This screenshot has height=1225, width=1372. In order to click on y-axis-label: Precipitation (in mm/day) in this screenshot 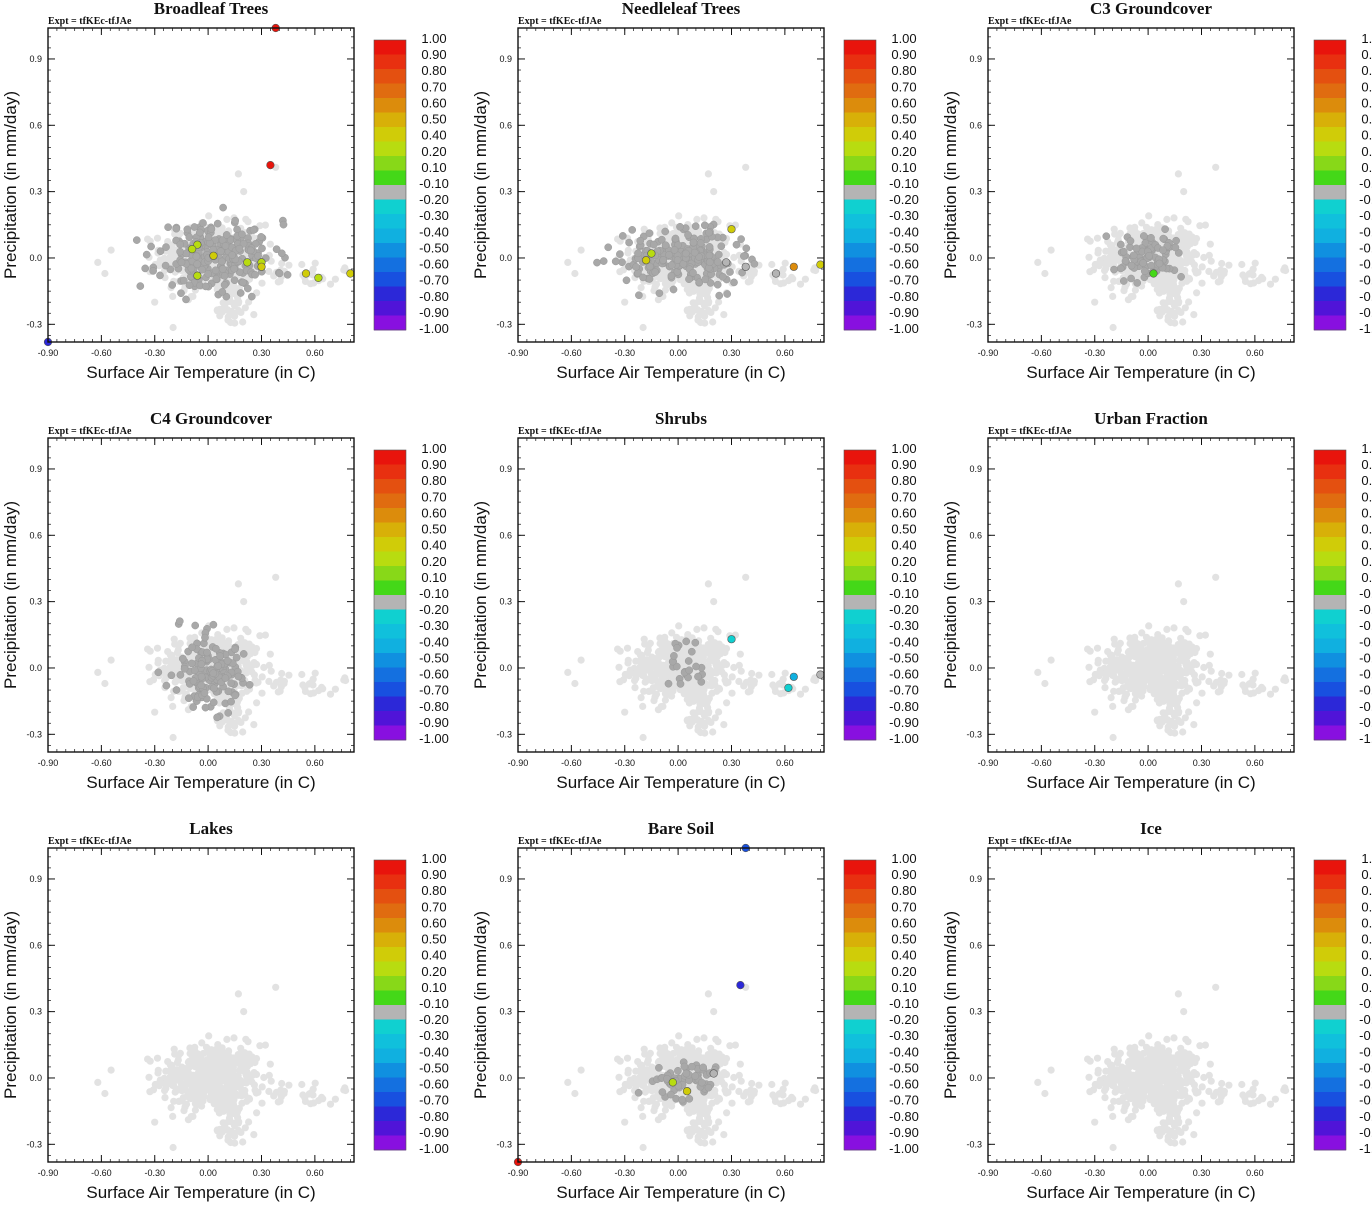, I will do `click(950, 185)`.